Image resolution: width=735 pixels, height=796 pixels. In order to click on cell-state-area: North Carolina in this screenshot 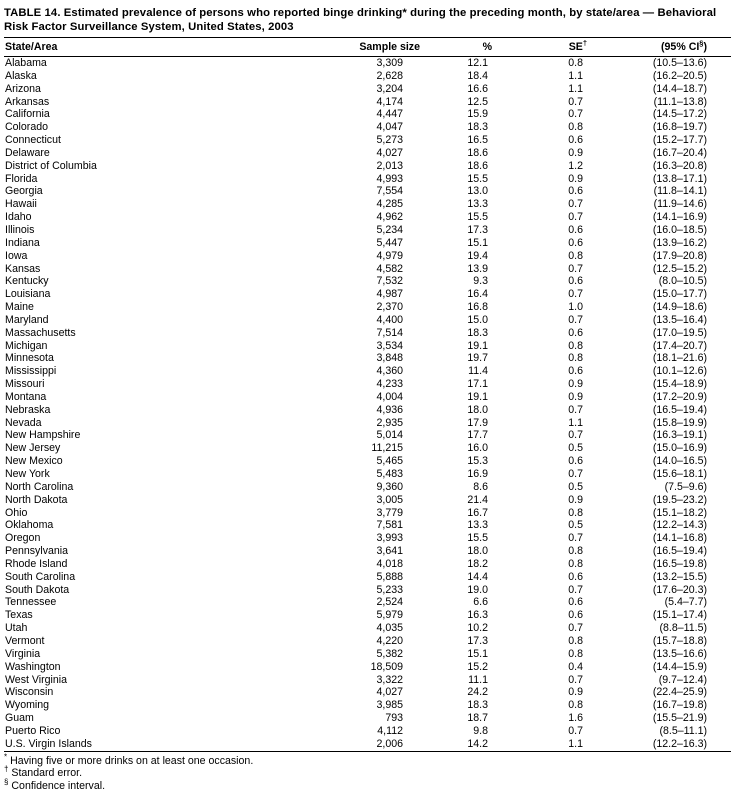, I will do `click(39, 486)`.